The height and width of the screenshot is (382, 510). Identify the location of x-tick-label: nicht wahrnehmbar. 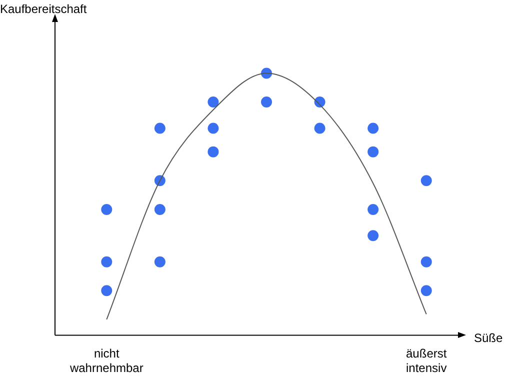
(106, 361).